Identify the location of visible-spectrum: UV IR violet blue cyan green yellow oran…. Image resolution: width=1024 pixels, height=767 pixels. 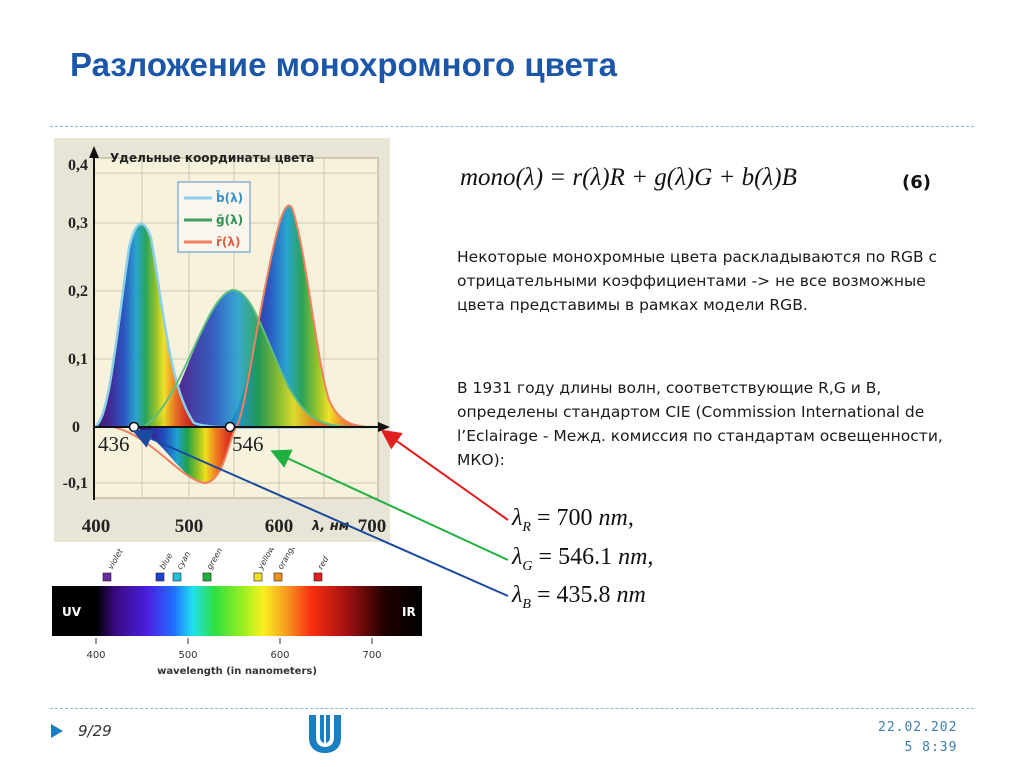
(237, 612).